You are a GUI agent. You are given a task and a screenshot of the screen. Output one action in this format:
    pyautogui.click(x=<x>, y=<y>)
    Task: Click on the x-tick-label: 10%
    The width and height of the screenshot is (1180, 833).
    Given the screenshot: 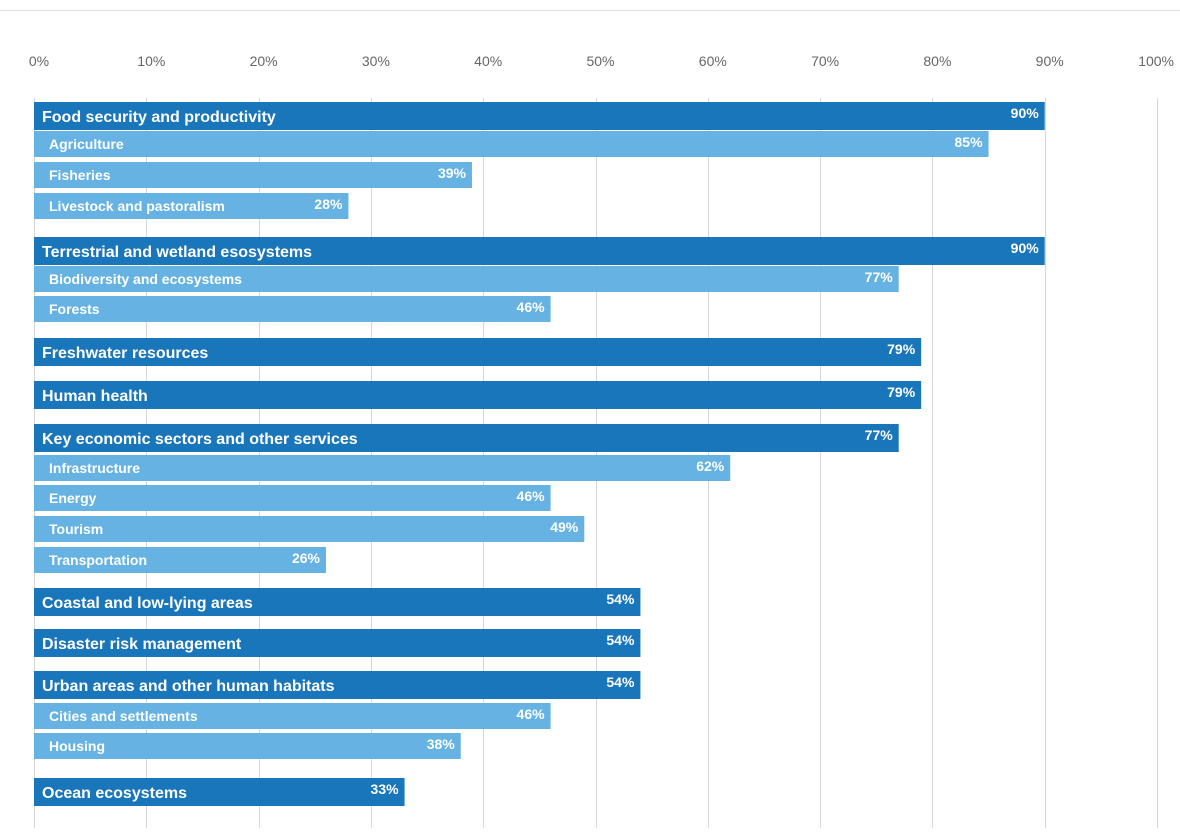 What is the action you would take?
    pyautogui.click(x=151, y=61)
    